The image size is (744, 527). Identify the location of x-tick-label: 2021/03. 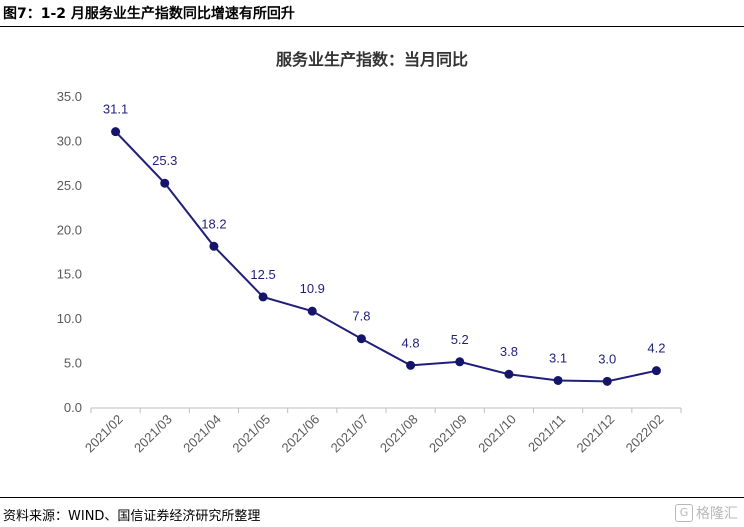
(153, 434).